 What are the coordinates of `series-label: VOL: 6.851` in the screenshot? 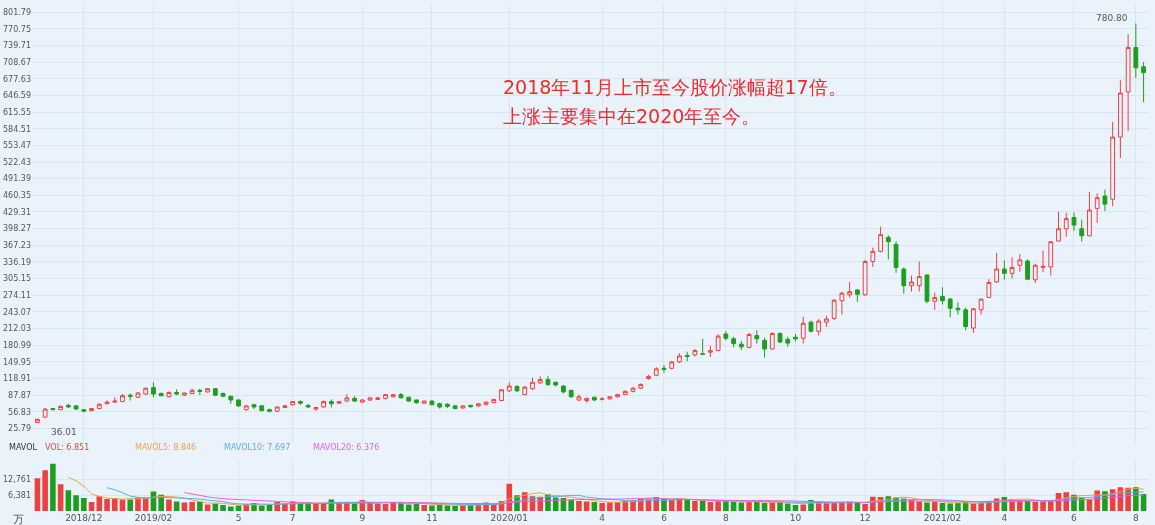 It's located at (67, 447).